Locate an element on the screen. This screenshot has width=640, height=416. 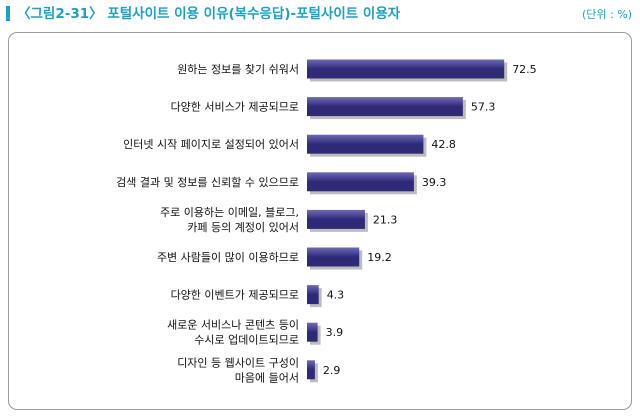
bar-row: 인터넷 시작 페이지로 설정되어 있어서 42.8 is located at coordinates (289, 145).